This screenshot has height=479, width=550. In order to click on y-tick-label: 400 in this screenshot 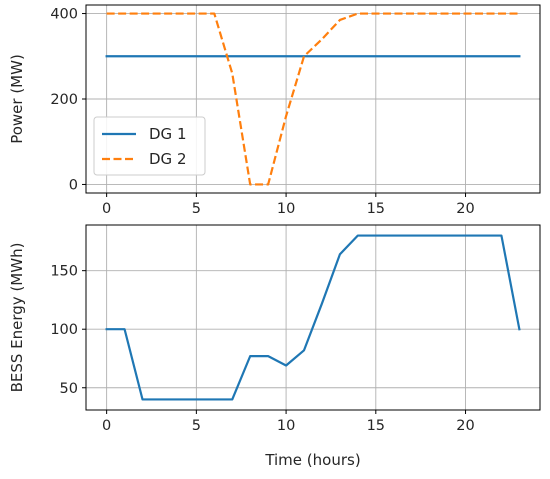, I will do `click(64, 15)`.